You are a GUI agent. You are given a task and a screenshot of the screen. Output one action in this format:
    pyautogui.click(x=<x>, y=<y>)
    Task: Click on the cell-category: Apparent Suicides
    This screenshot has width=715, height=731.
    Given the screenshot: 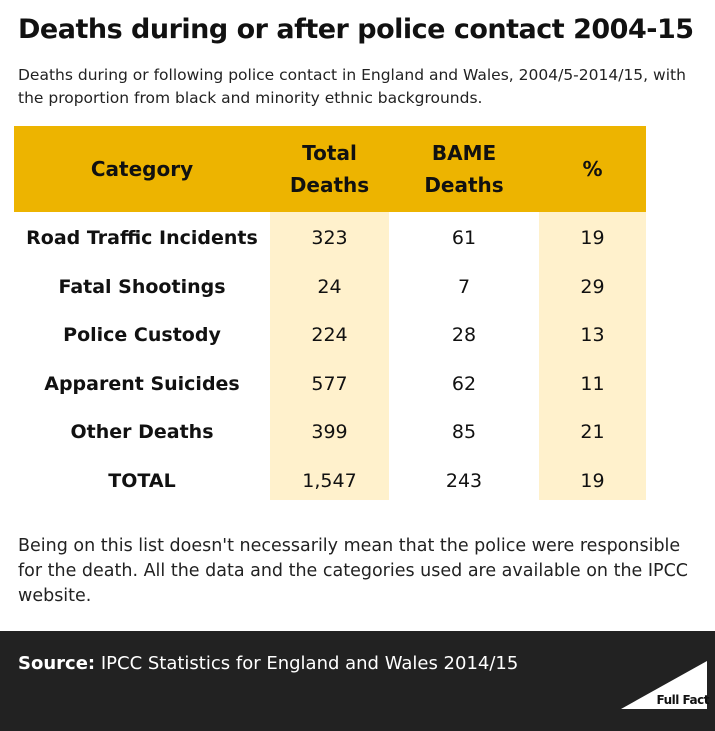 What is the action you would take?
    pyautogui.click(x=142, y=383)
    